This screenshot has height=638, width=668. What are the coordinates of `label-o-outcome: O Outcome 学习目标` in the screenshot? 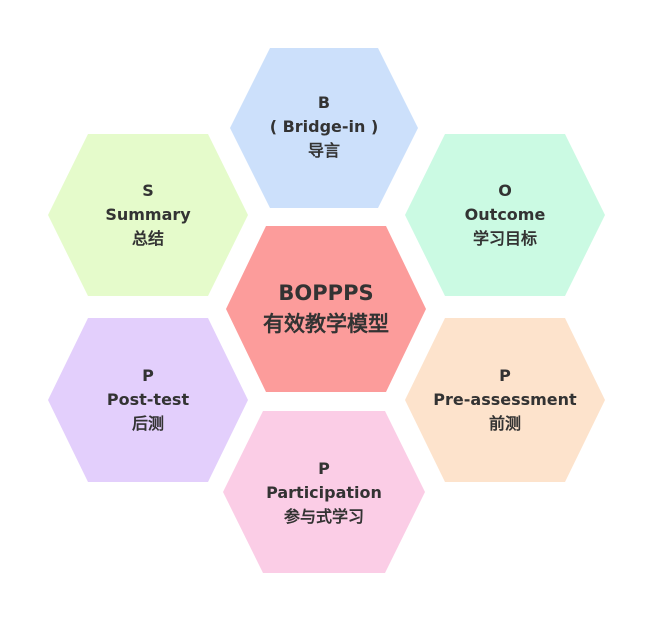 It's located at (505, 215).